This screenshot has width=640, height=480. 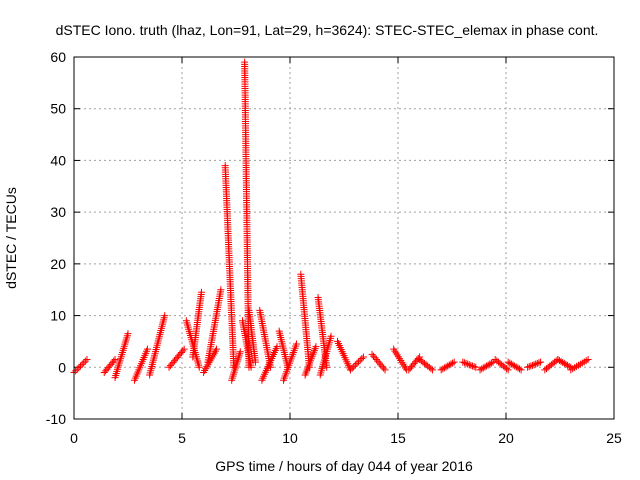 I want to click on y-tick-label-2: 10, so click(x=58, y=316).